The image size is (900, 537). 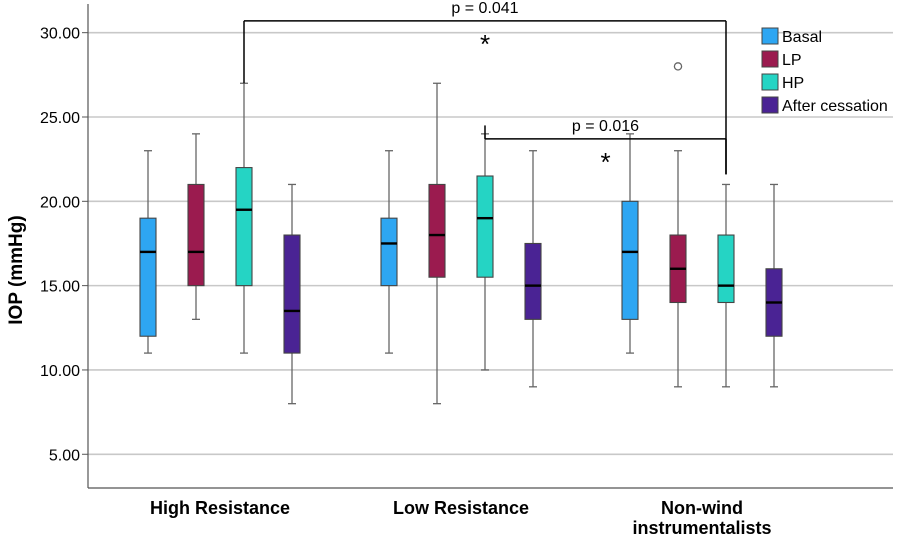 I want to click on y-tick-label: 30.00, so click(x=60, y=34).